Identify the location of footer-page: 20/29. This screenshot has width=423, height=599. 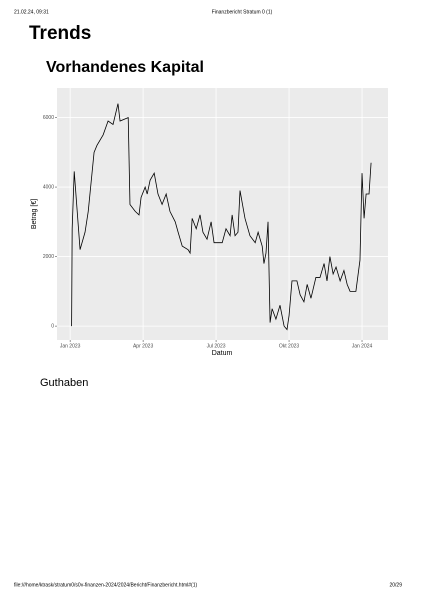
(395, 585).